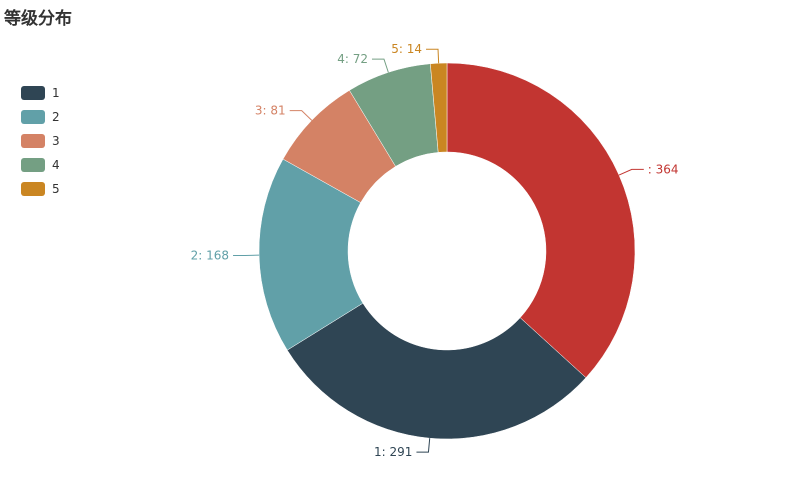 Image resolution: width=791 pixels, height=486 pixels. I want to click on legend-label: 4, so click(56, 165).